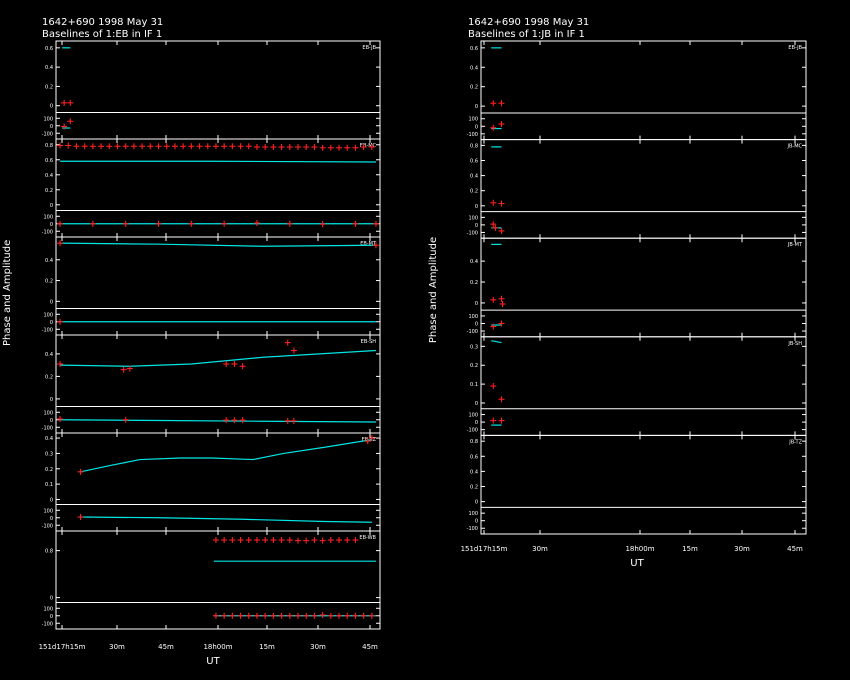  Describe the element at coordinates (49, 454) in the screenshot. I see `amp-y-tick-label: 0.3` at that location.